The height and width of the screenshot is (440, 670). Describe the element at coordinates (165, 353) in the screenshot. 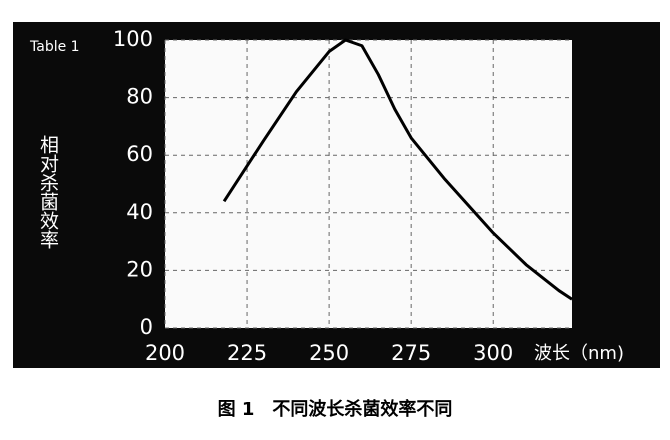

I see `x-tick-label: 200` at that location.